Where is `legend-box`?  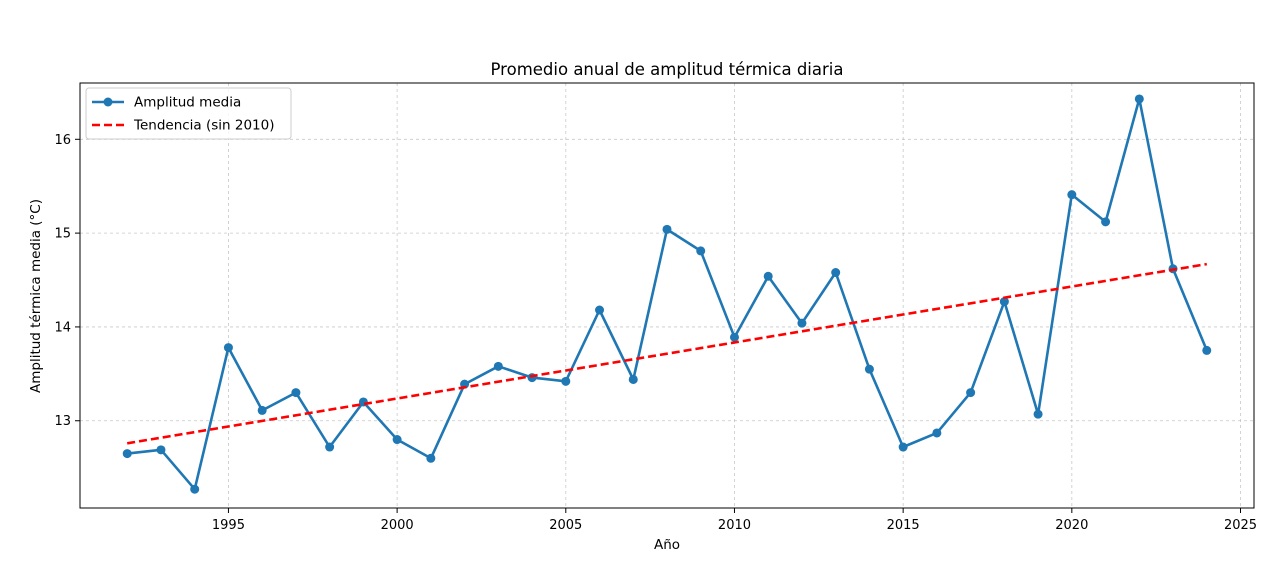 legend-box is located at coordinates (188, 113).